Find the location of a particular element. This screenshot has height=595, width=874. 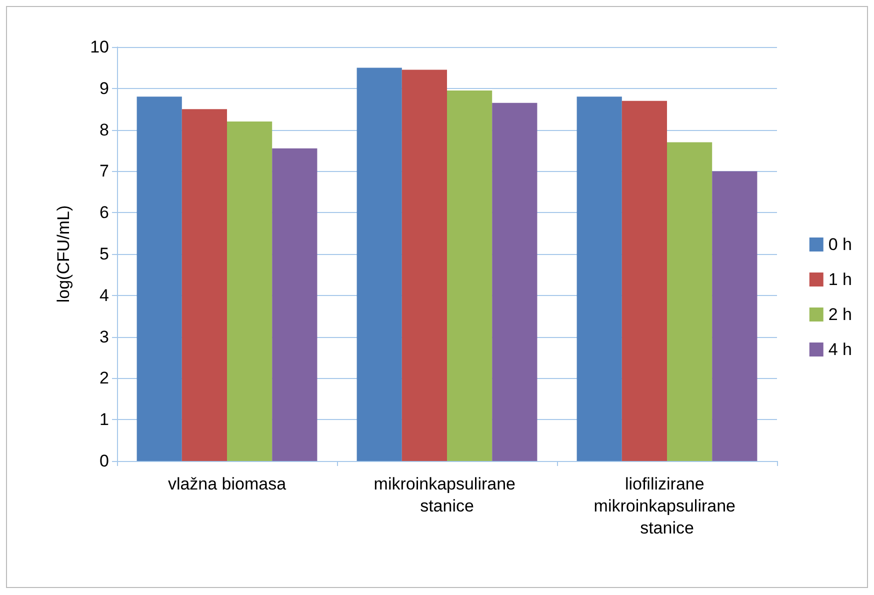

y-tick-label: 4 is located at coordinates (104, 295).